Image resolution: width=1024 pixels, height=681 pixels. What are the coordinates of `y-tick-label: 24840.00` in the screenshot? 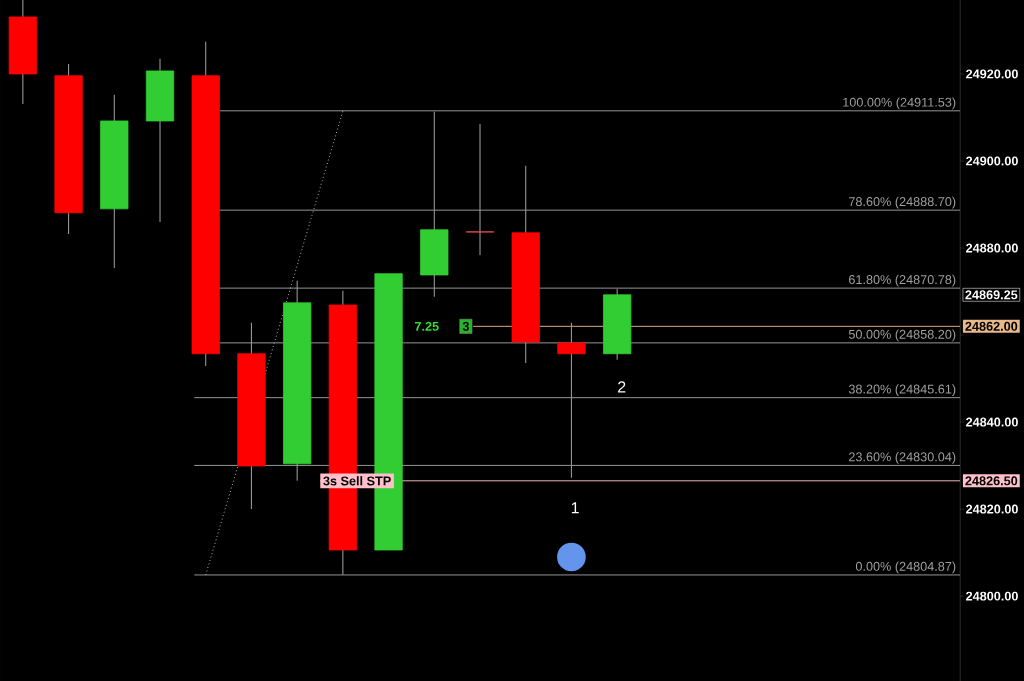 It's located at (992, 422).